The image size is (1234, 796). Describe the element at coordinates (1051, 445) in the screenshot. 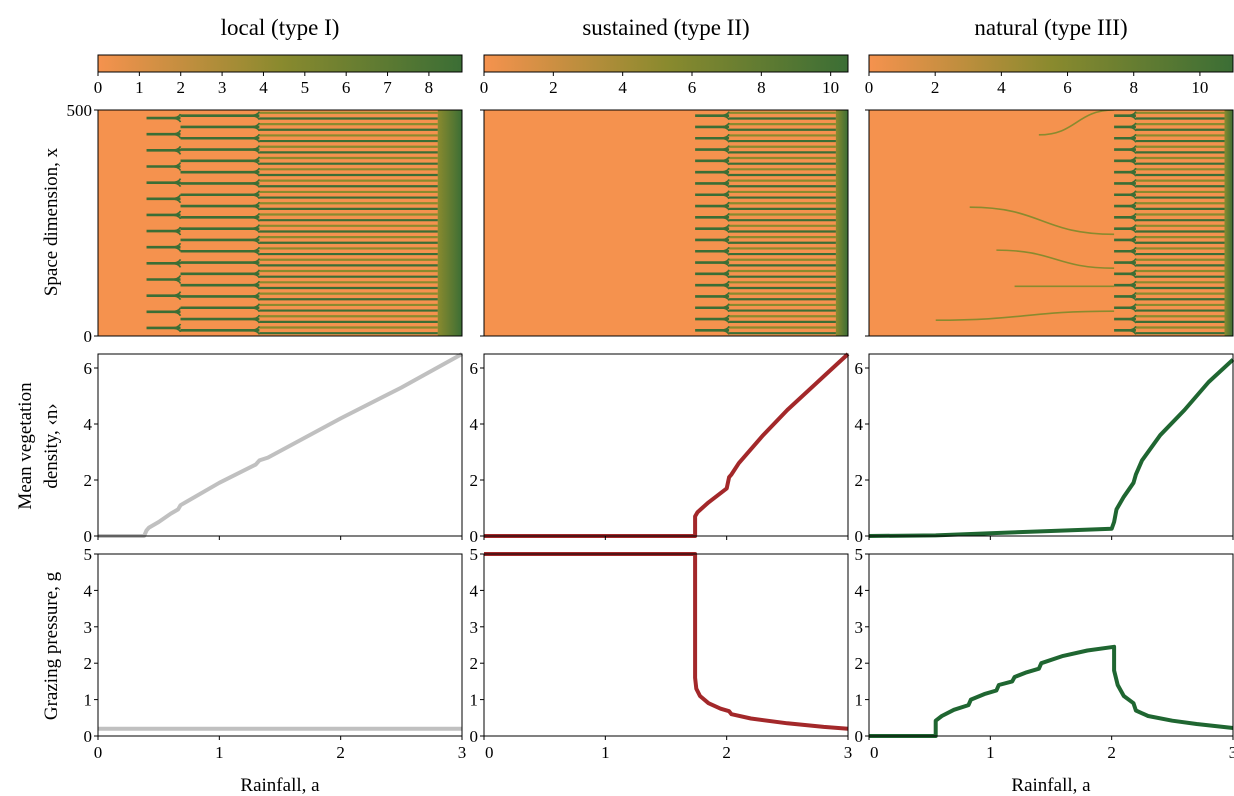

I see `plot-frame-natural-density` at that location.